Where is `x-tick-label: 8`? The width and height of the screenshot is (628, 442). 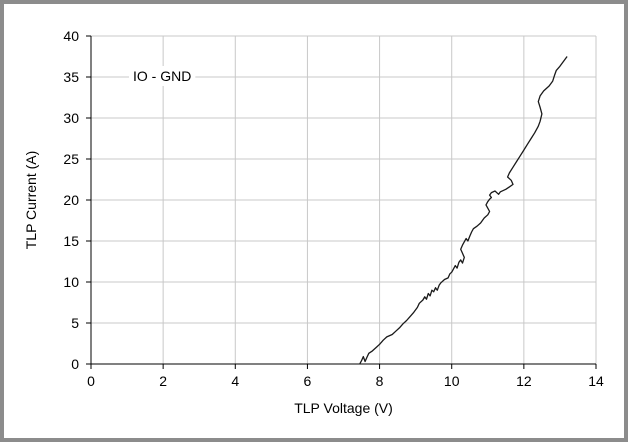 x-tick-label: 8 is located at coordinates (380, 381).